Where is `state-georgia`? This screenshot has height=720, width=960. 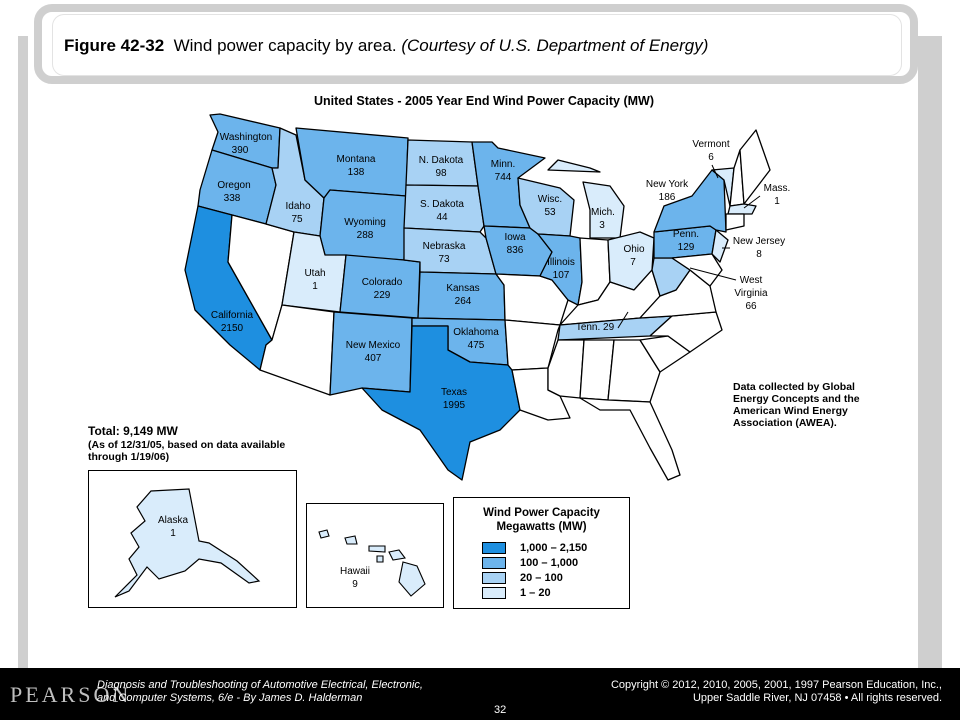 state-georgia is located at coordinates (634, 371).